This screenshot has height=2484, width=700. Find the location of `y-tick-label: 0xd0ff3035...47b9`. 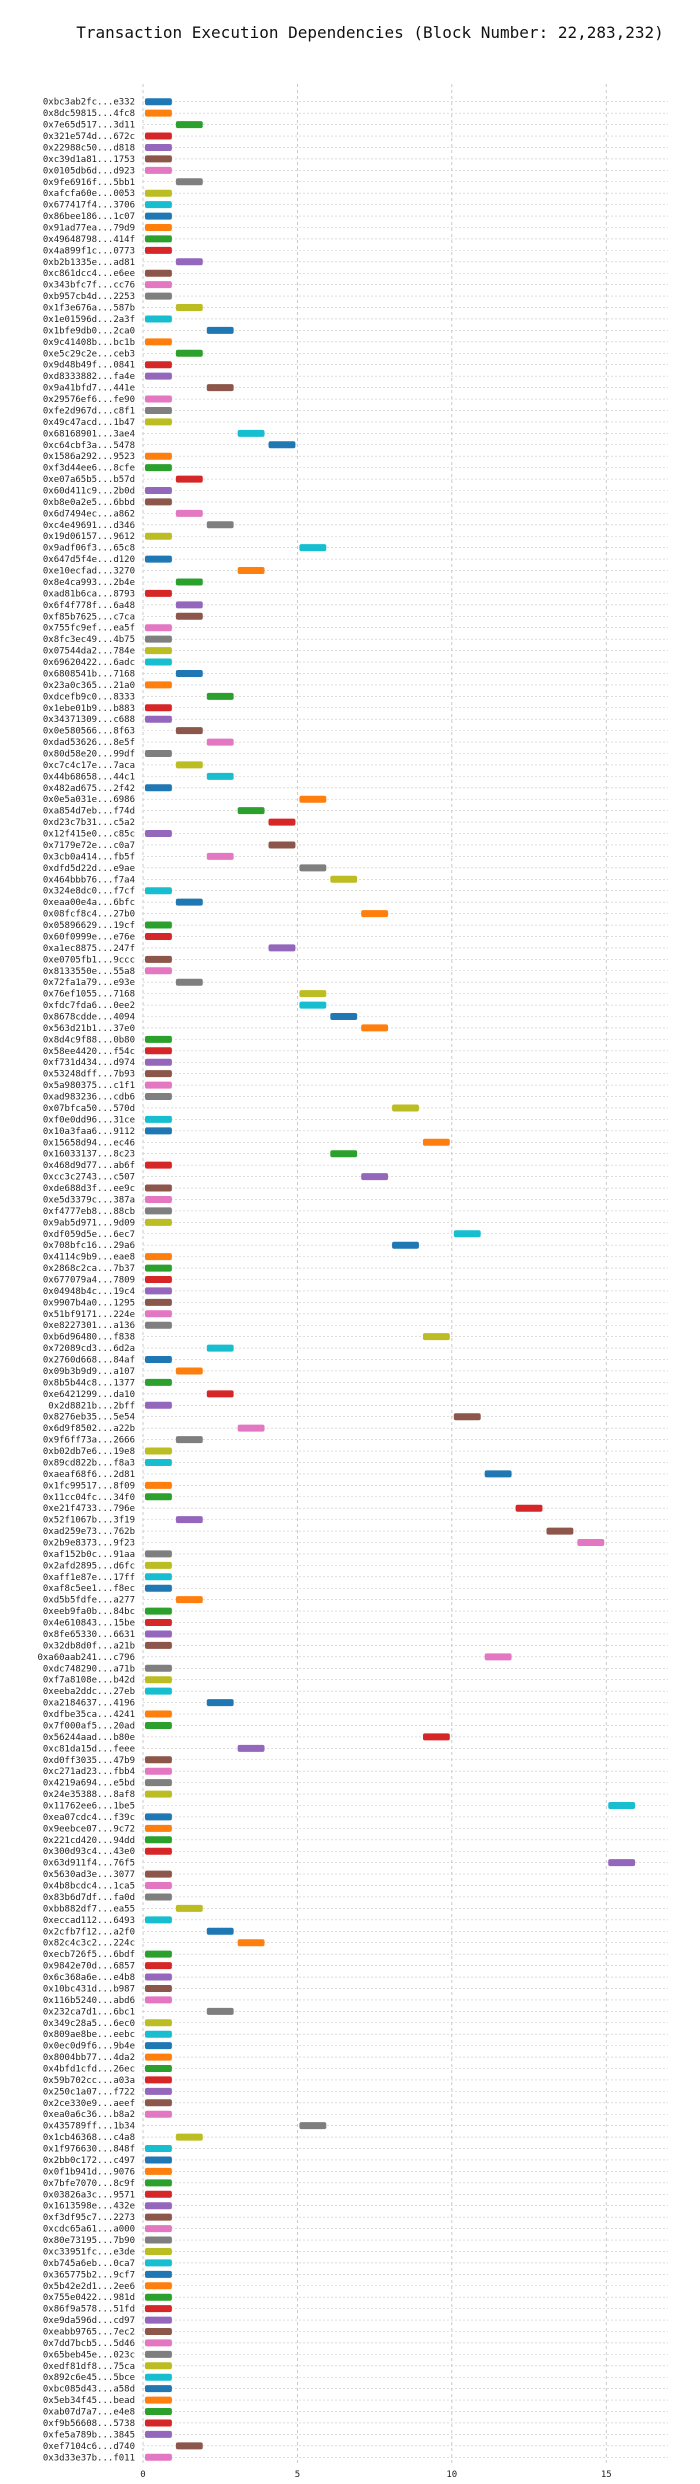

y-tick-label: 0xd0ff3035...47b9 is located at coordinates (89, 1761).